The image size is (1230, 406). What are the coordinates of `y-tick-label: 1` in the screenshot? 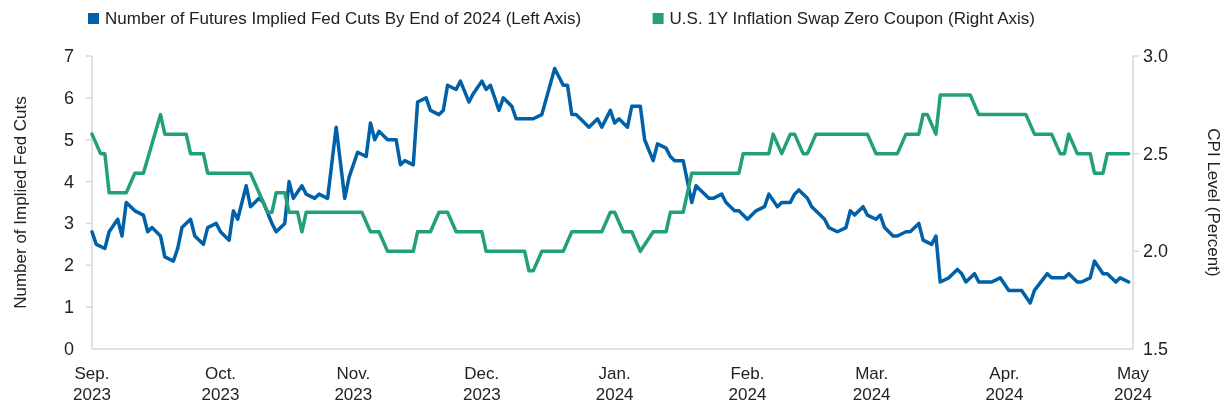 It's located at (68, 307).